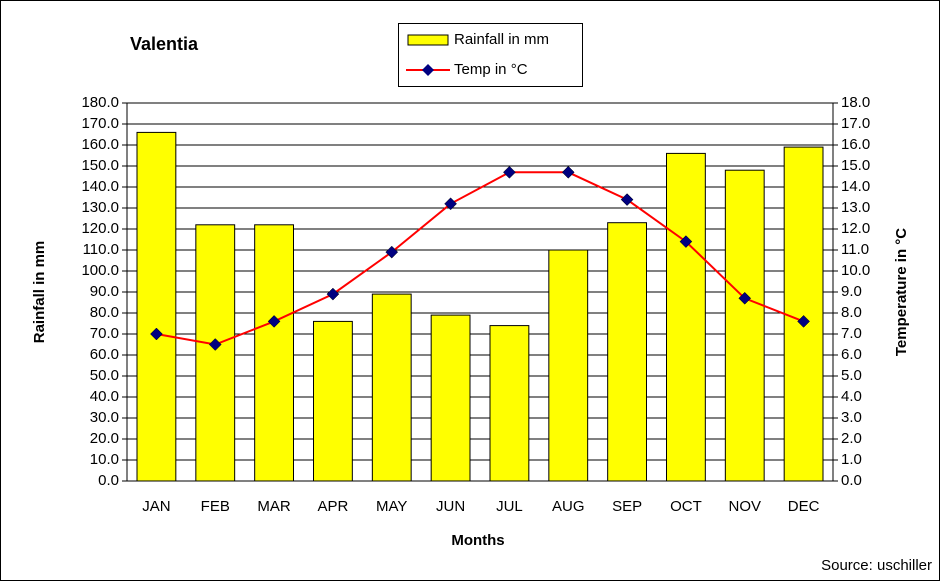 The image size is (940, 581). Describe the element at coordinates (101, 249) in the screenshot. I see `y-tick-label: 110.0` at that location.